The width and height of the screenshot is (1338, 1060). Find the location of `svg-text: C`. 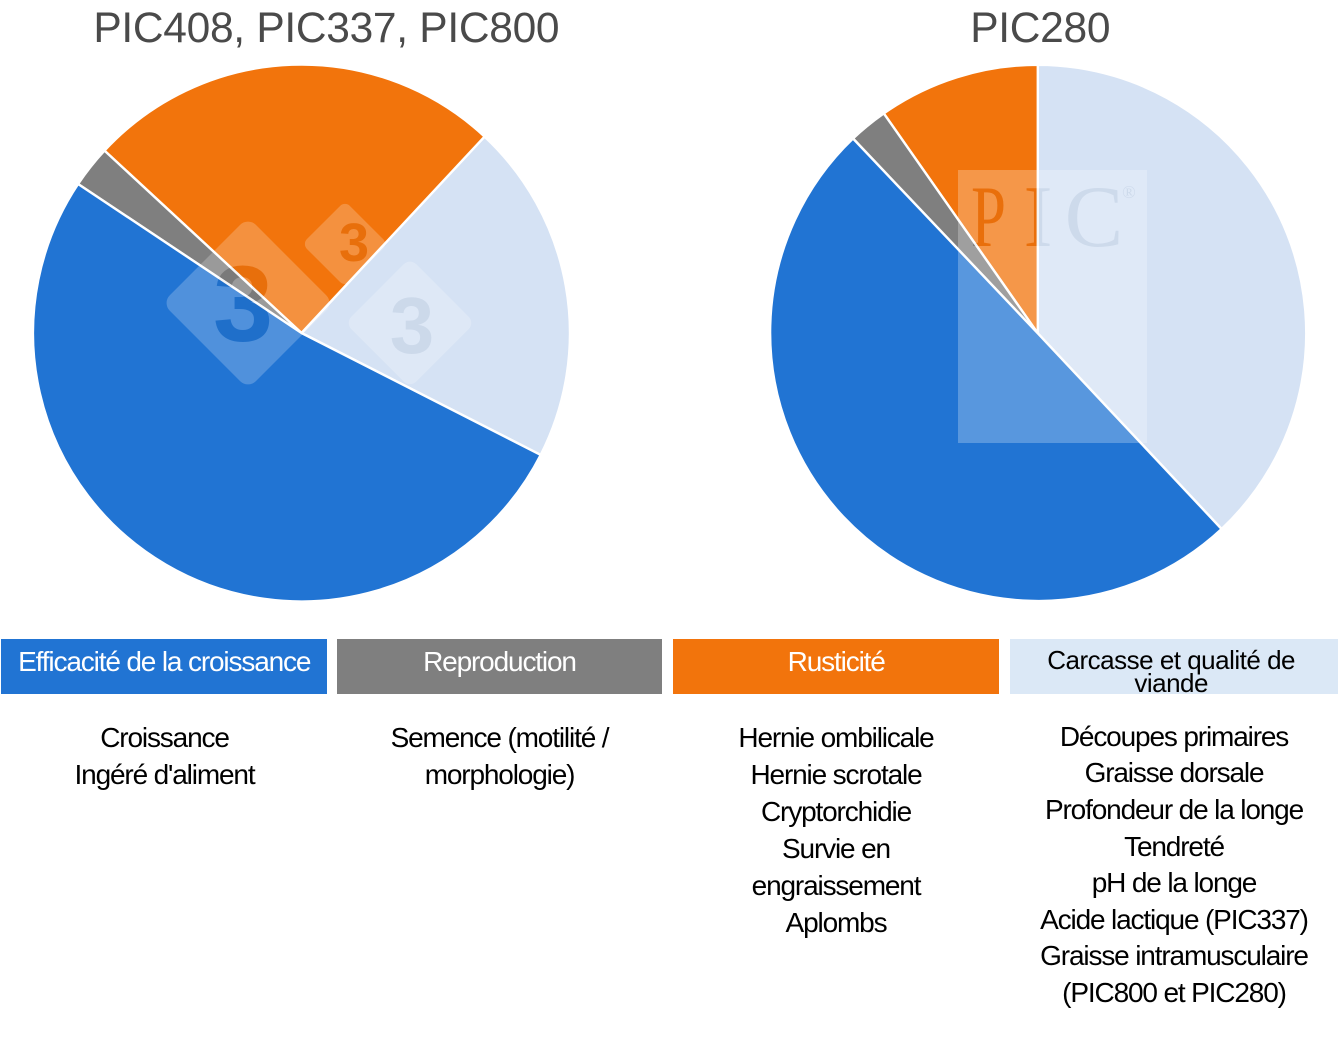

svg-text: C is located at coordinates (1094, 217).